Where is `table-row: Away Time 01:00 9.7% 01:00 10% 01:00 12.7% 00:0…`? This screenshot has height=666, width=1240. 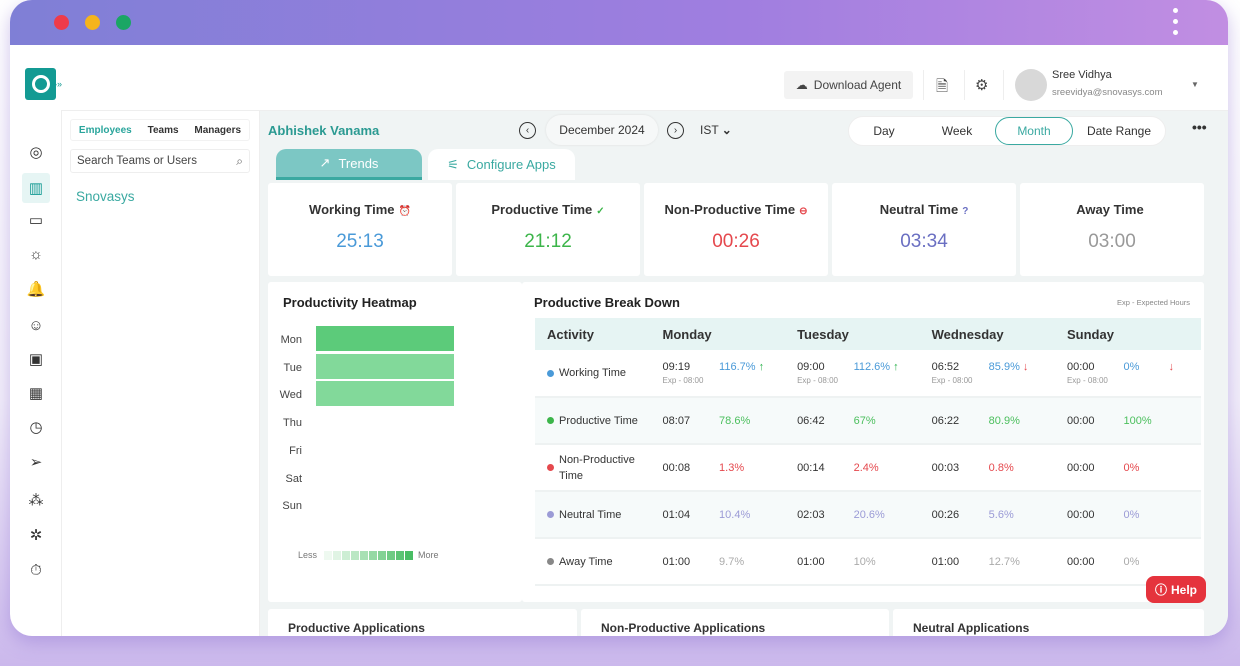
table-row: Away Time 01:00 9.7% 01:00 10% 01:00 12.7% 00:0… is located at coordinates (868, 562).